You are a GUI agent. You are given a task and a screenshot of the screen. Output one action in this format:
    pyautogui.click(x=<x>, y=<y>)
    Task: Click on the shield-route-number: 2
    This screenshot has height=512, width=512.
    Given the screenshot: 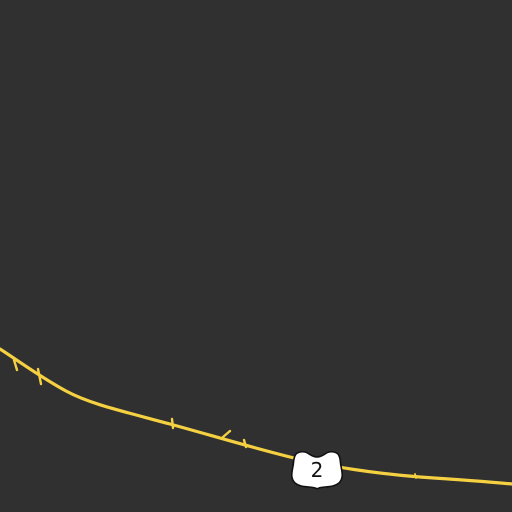 What is the action you would take?
    pyautogui.click(x=317, y=470)
    